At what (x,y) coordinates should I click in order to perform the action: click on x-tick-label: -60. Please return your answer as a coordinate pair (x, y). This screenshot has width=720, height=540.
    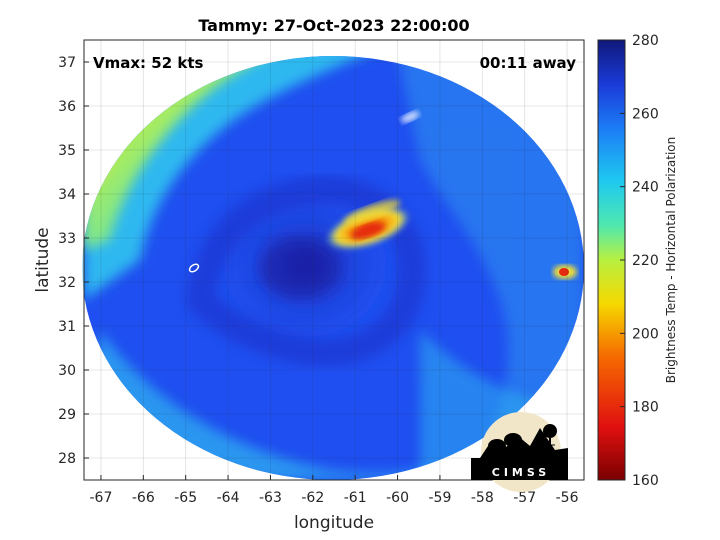
    Looking at the image, I should click on (397, 498).